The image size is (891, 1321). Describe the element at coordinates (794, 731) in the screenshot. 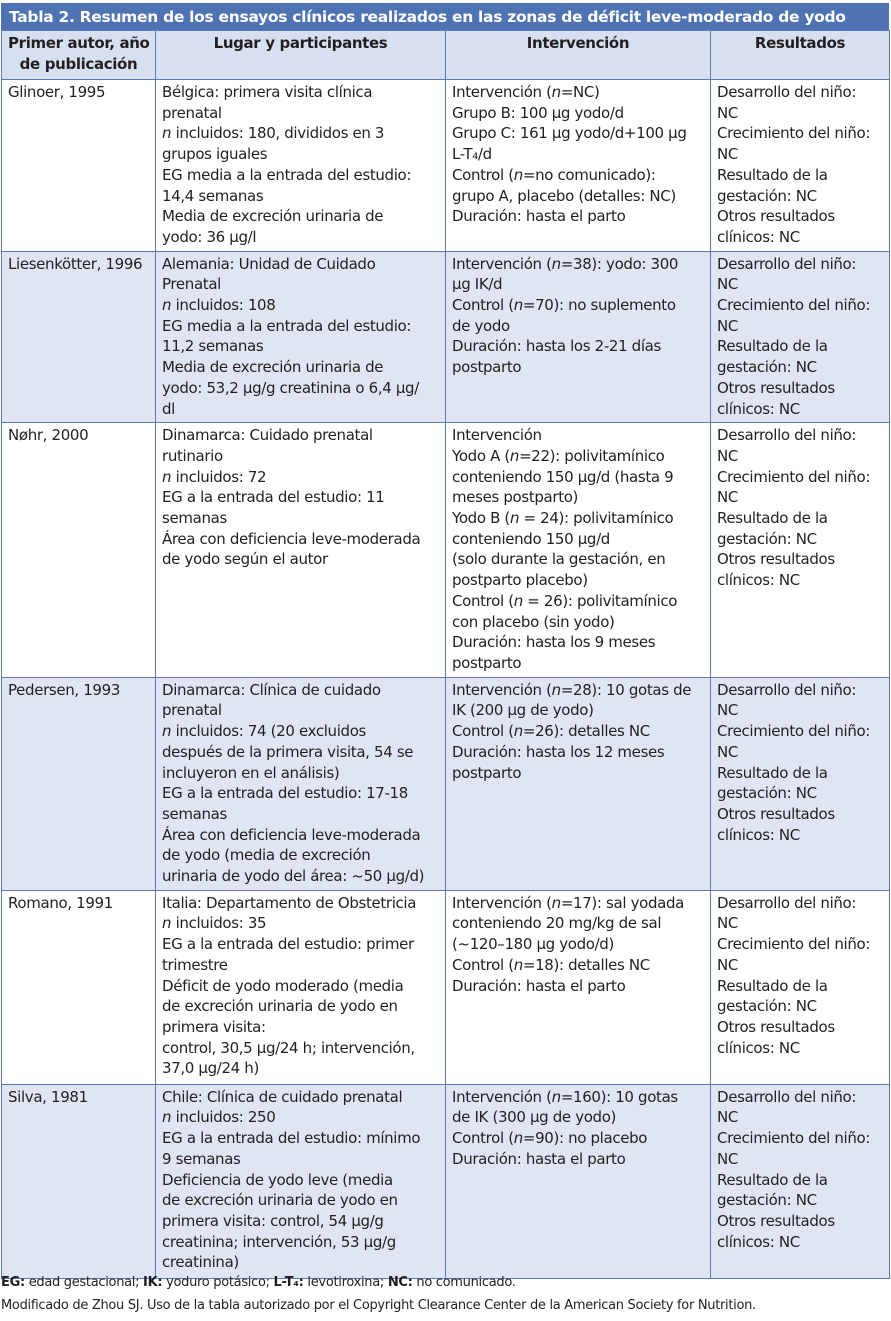

I see `cell-line: Crecimiento del niño:` at that location.